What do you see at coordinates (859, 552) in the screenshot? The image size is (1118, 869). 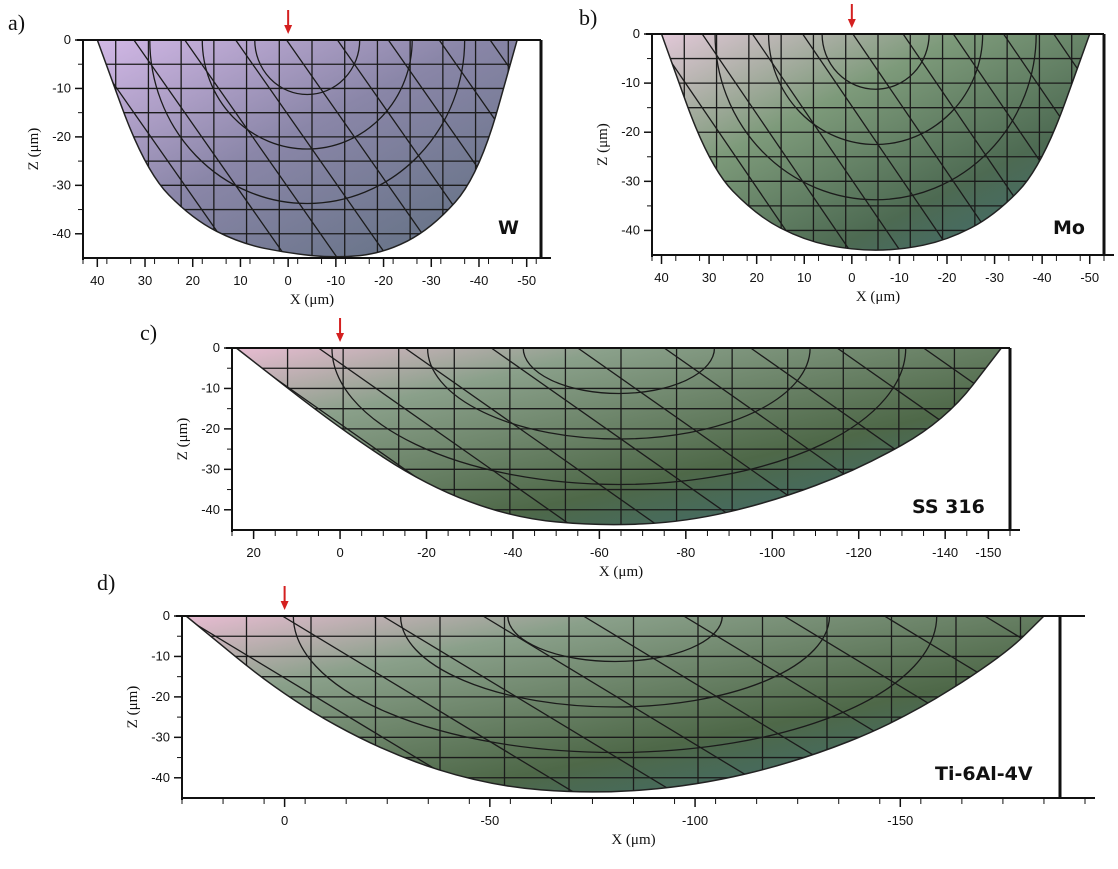 I see `x-tick-label: -120` at bounding box center [859, 552].